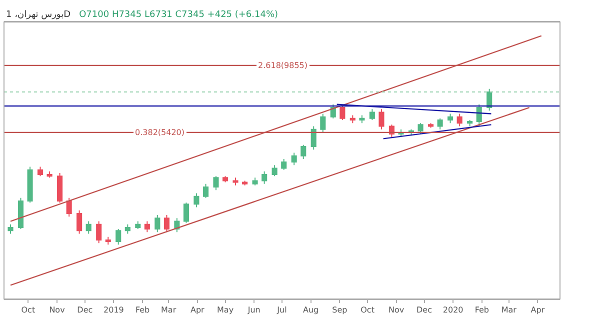  What do you see at coordinates (253, 310) in the screenshot?
I see `x-tick-label: Jun` at bounding box center [253, 310].